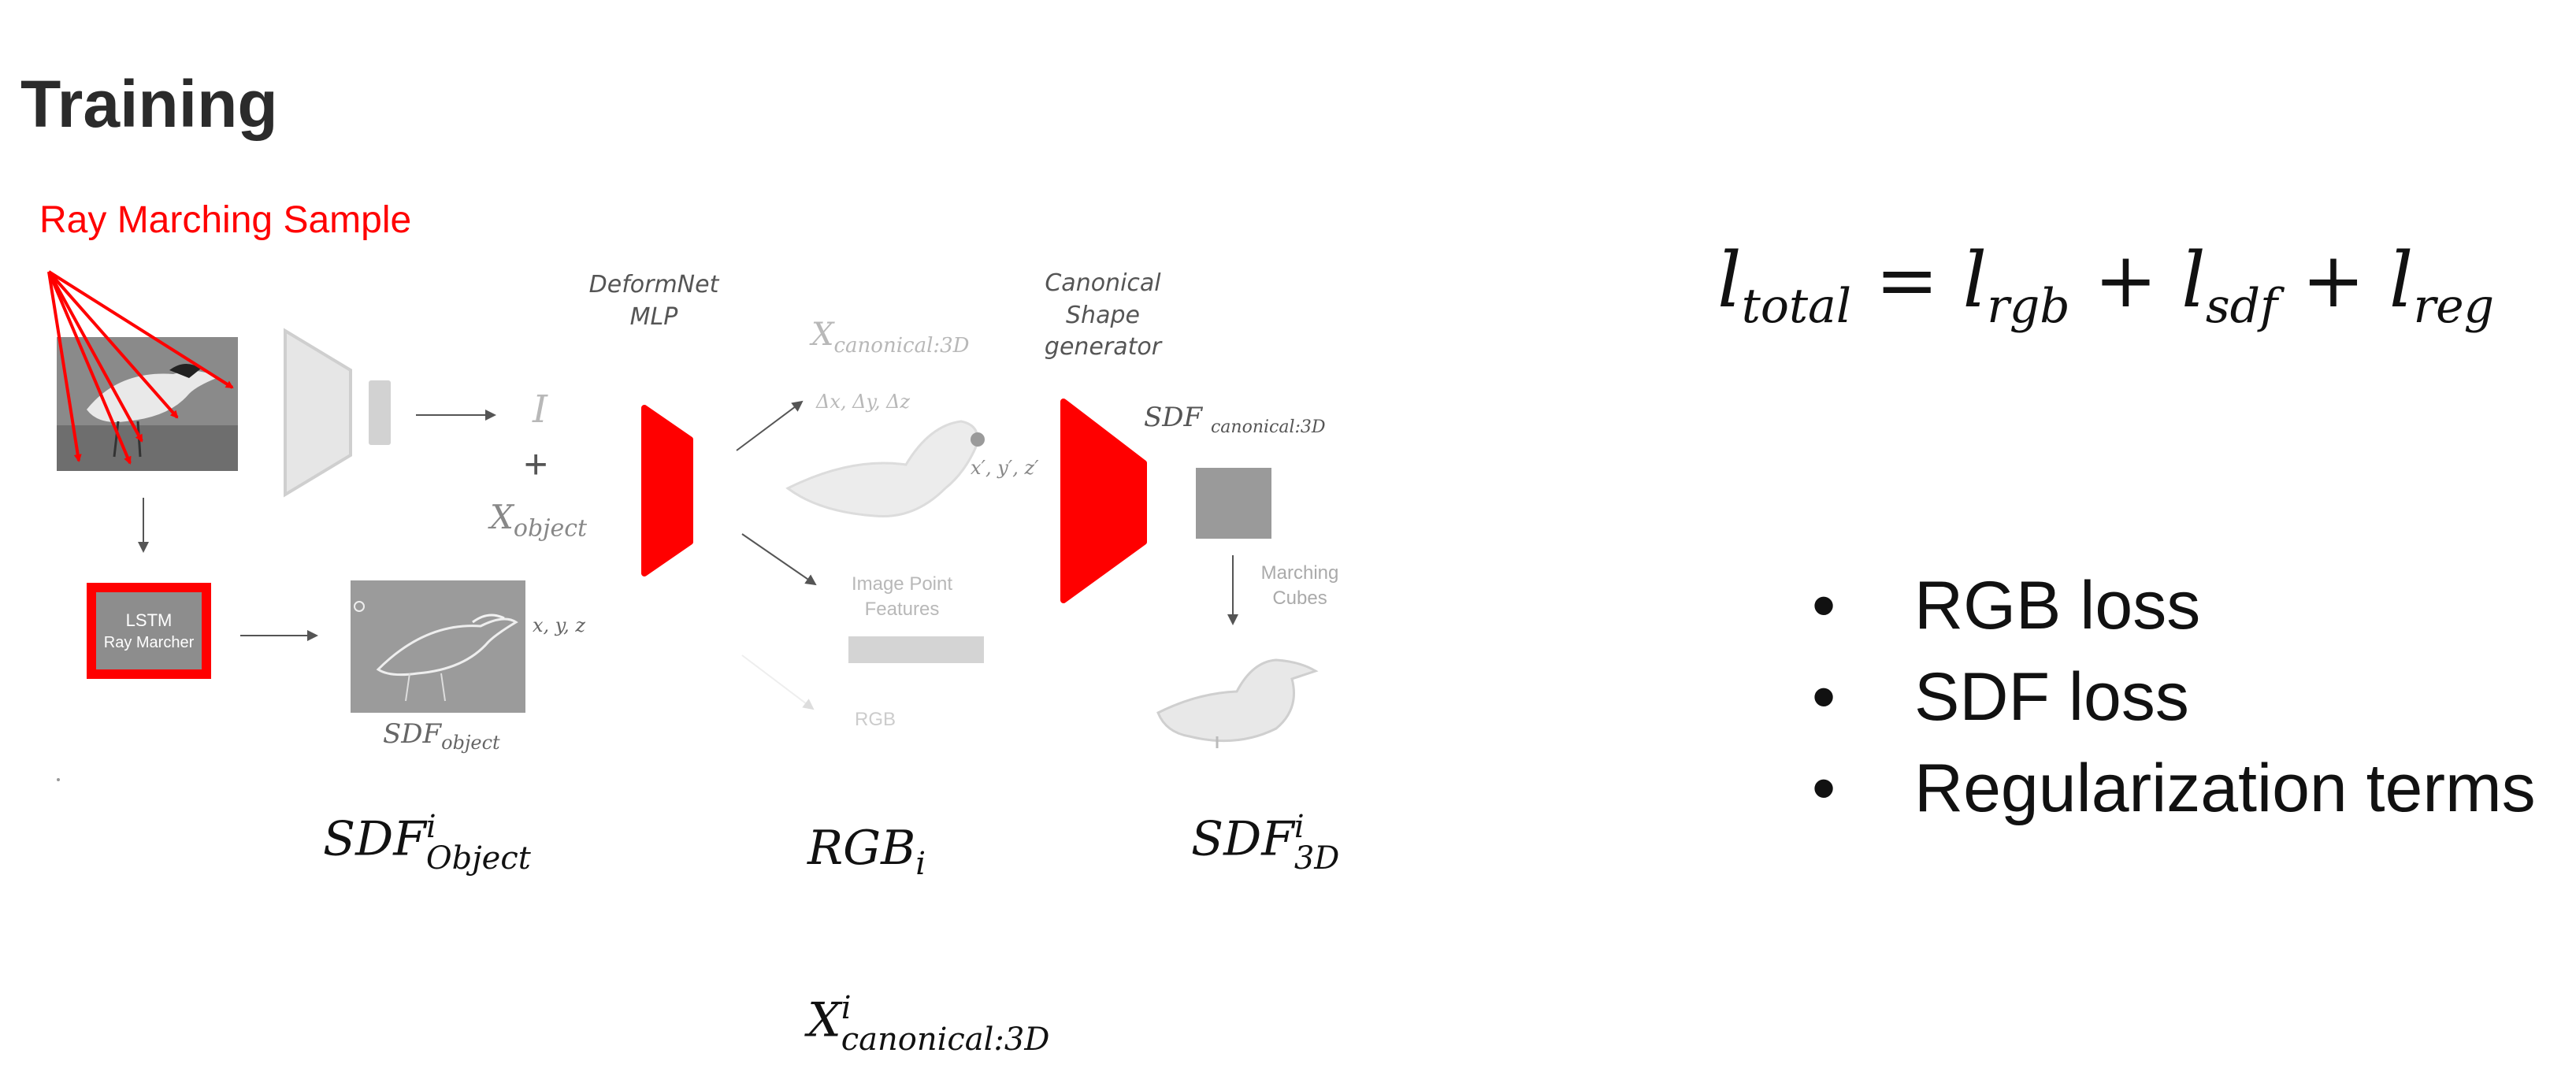  Describe the element at coordinates (1299, 573) in the screenshot. I see `marching-line1: Marching` at that location.